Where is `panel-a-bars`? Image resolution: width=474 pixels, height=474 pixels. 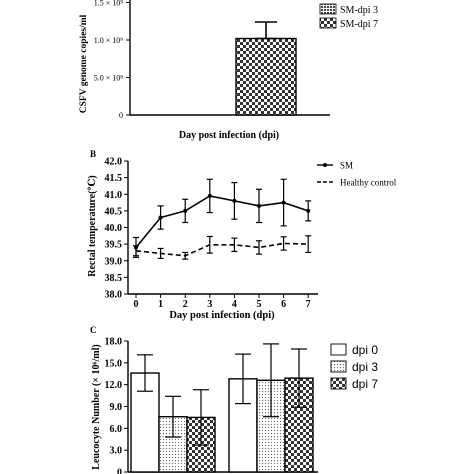
panel-a-bars is located at coordinates (266, 68).